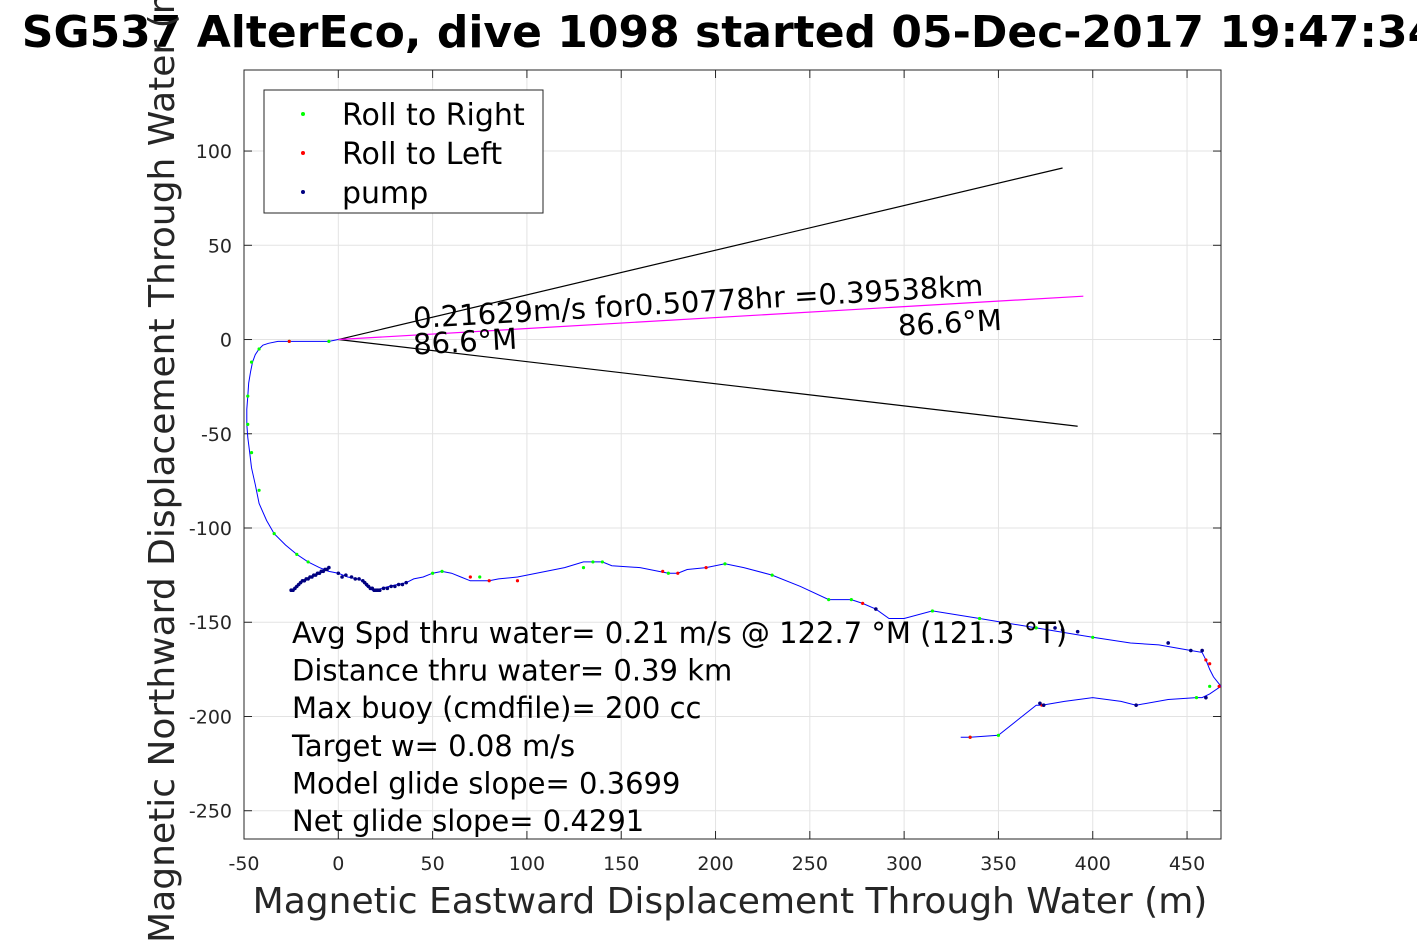 The width and height of the screenshot is (1417, 945). Describe the element at coordinates (214, 152) in the screenshot. I see `y-tick-label: 100` at that location.